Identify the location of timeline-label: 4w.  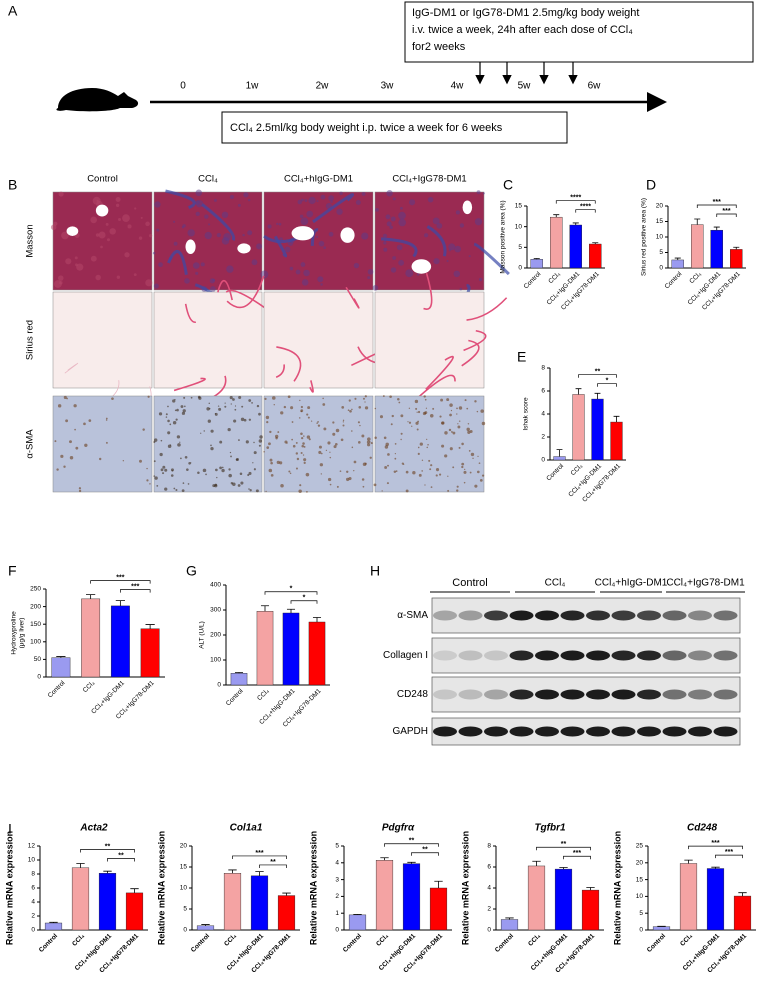
(458, 86).